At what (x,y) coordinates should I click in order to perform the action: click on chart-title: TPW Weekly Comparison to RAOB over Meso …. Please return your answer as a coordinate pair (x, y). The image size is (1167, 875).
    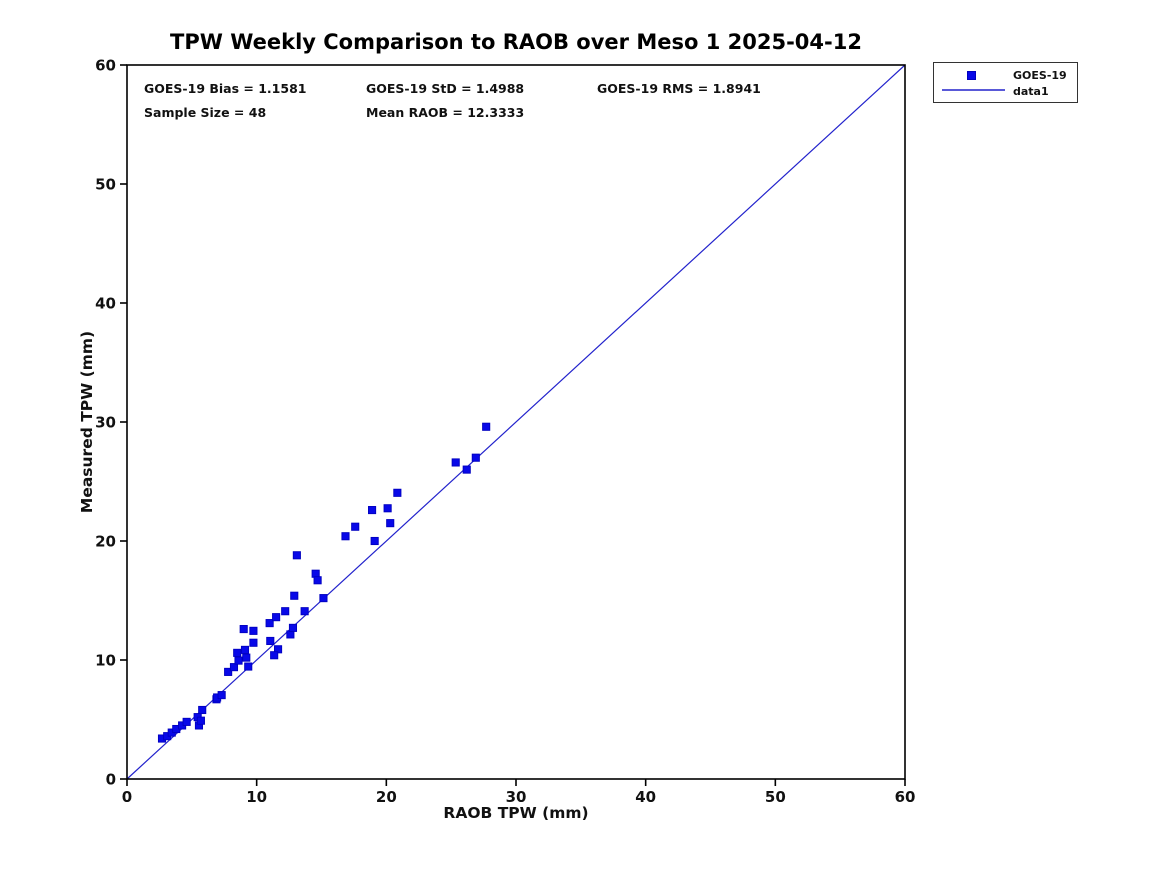
    Looking at the image, I should click on (516, 42).